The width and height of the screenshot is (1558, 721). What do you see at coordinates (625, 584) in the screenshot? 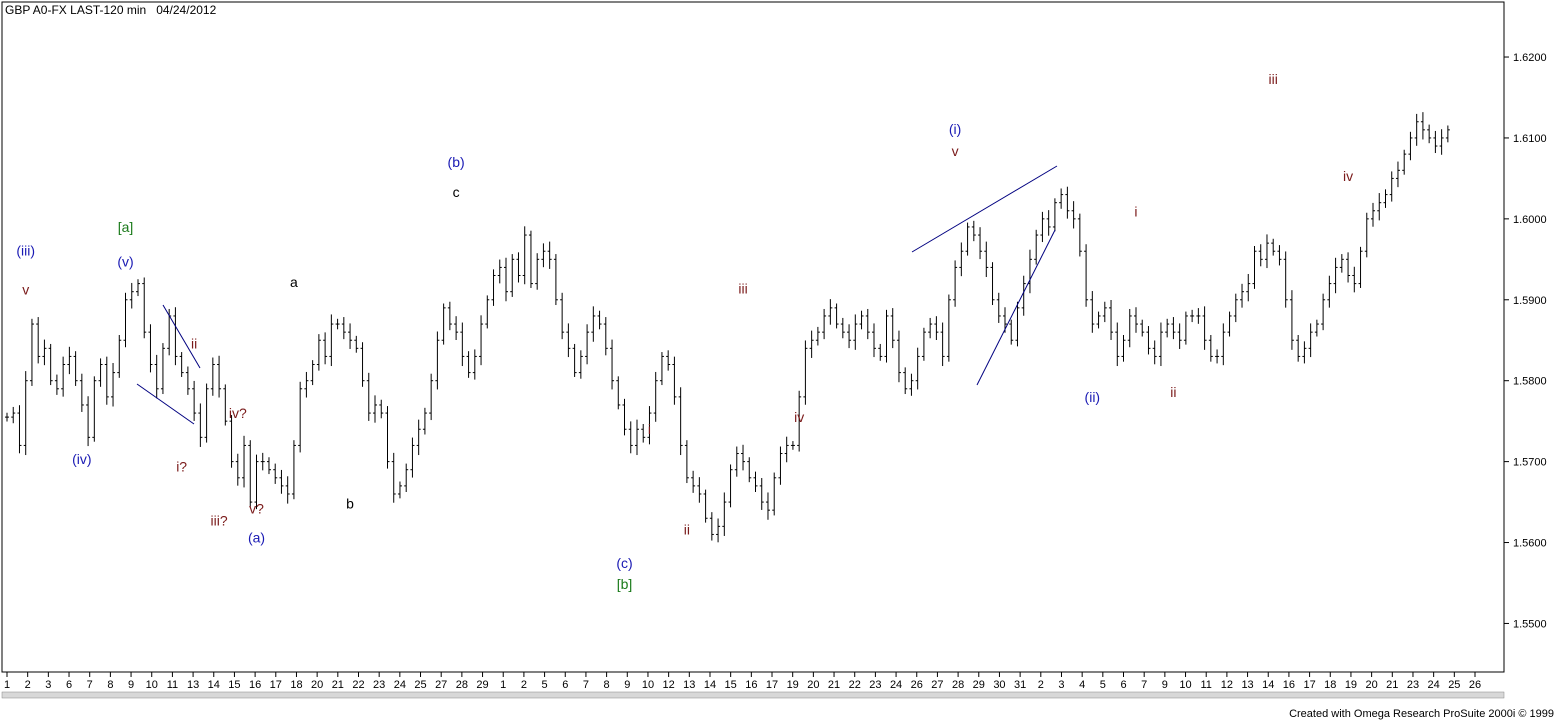
I see `wave-label: [b]` at bounding box center [625, 584].